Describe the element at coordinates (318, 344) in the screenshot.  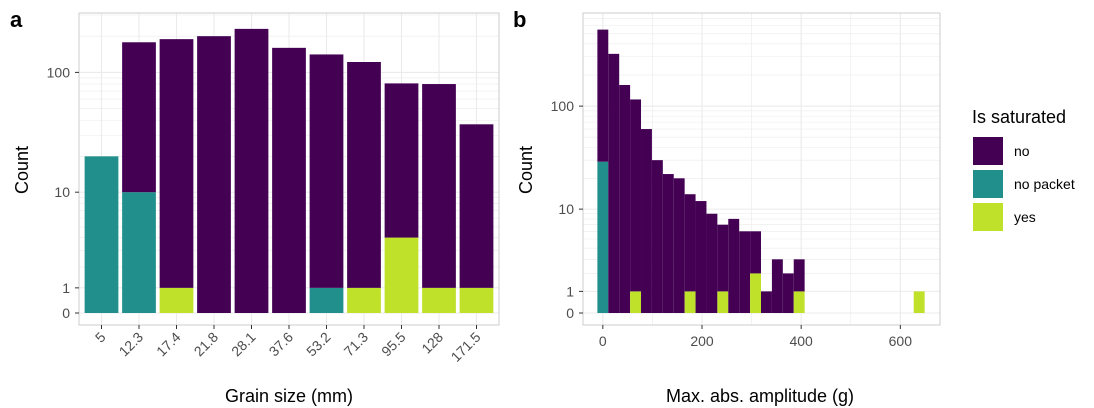
I see `panel-a-x-tick-label: 53.2` at that location.